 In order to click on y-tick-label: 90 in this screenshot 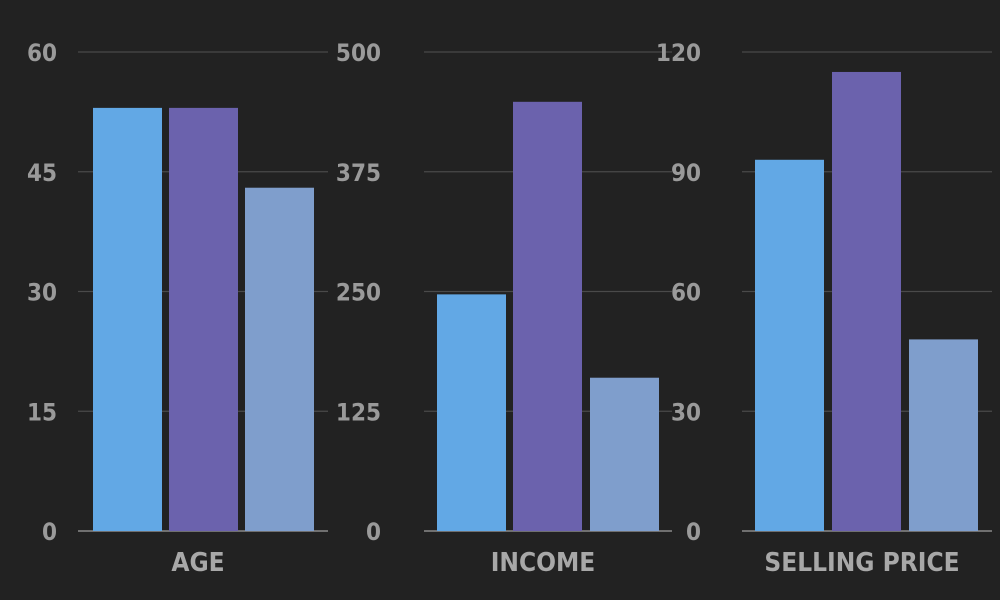, I will do `click(686, 173)`.